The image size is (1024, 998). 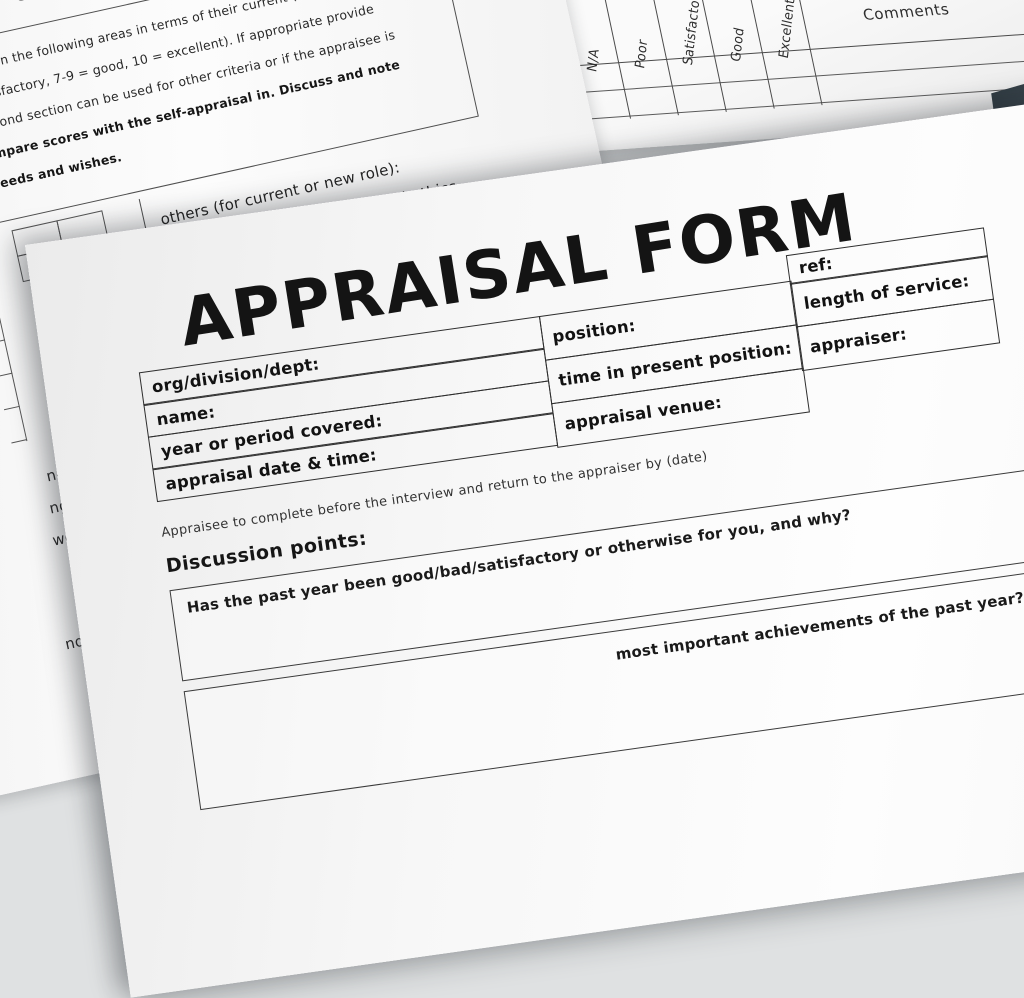 What do you see at coordinates (594, 60) in the screenshot?
I see `rating-header-na: N/A` at bounding box center [594, 60].